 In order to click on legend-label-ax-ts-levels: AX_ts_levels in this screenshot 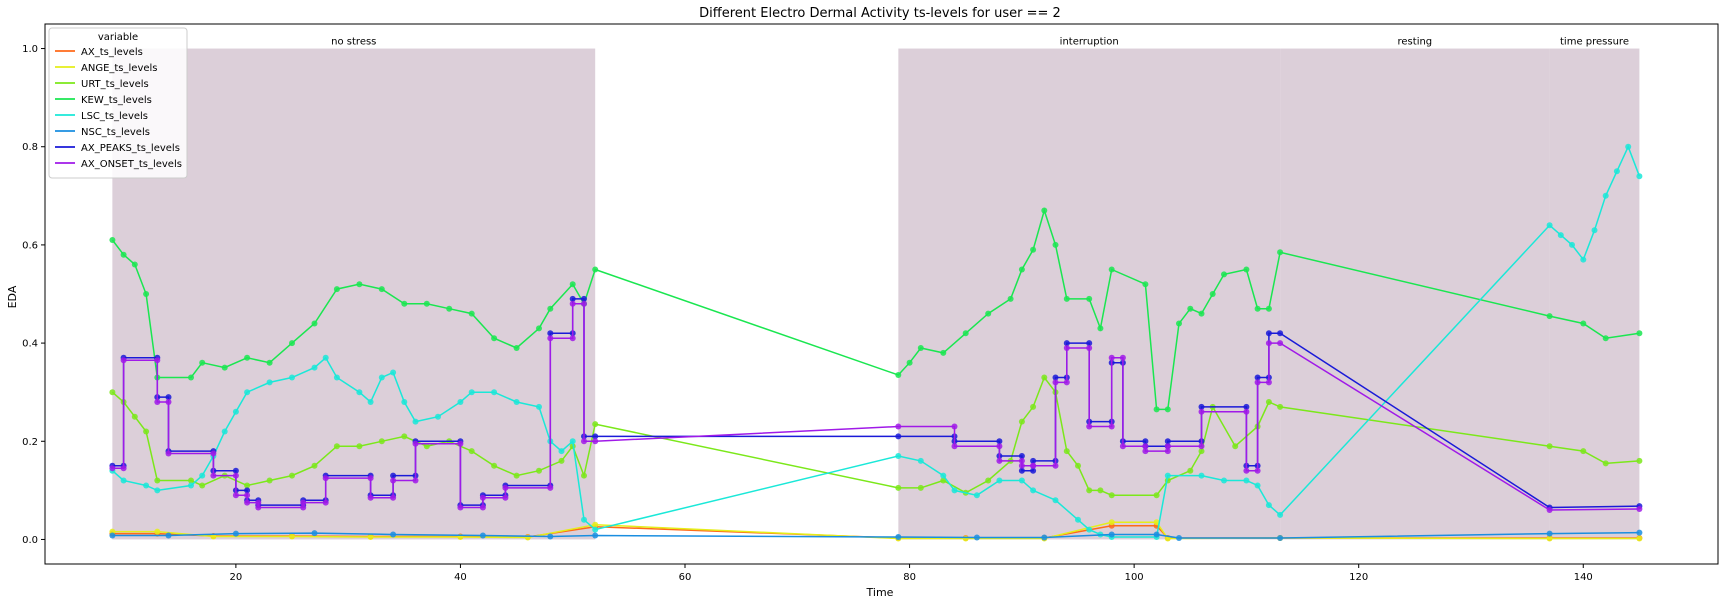, I will do `click(112, 52)`.